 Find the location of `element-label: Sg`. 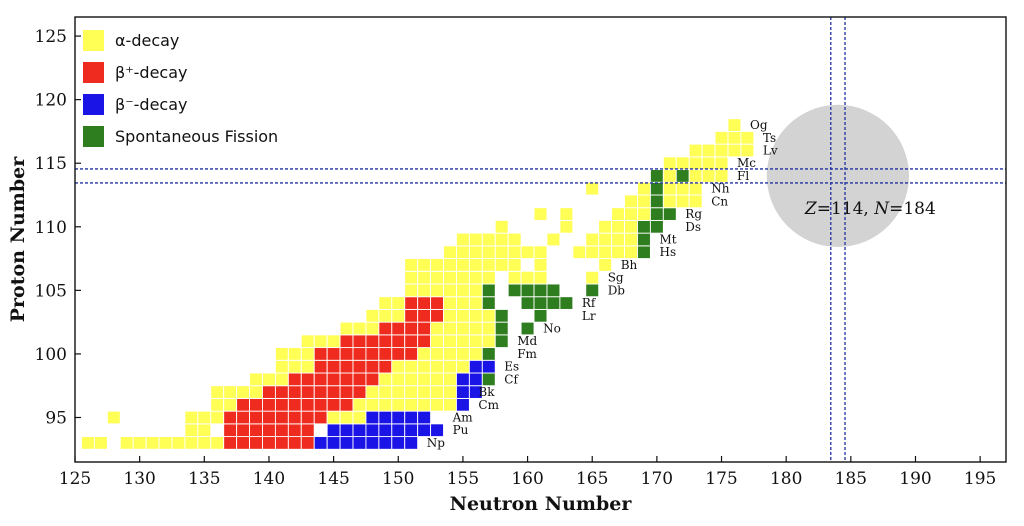

element-label: Sg is located at coordinates (616, 278).